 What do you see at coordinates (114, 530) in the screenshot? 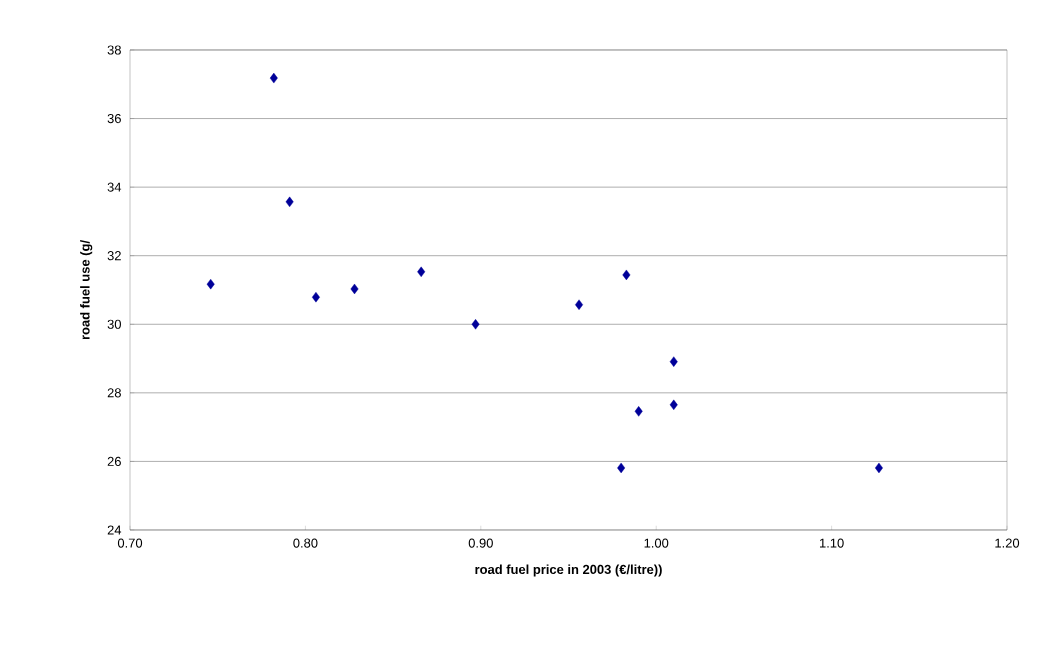
I see `y-tick-label: 24` at bounding box center [114, 530].